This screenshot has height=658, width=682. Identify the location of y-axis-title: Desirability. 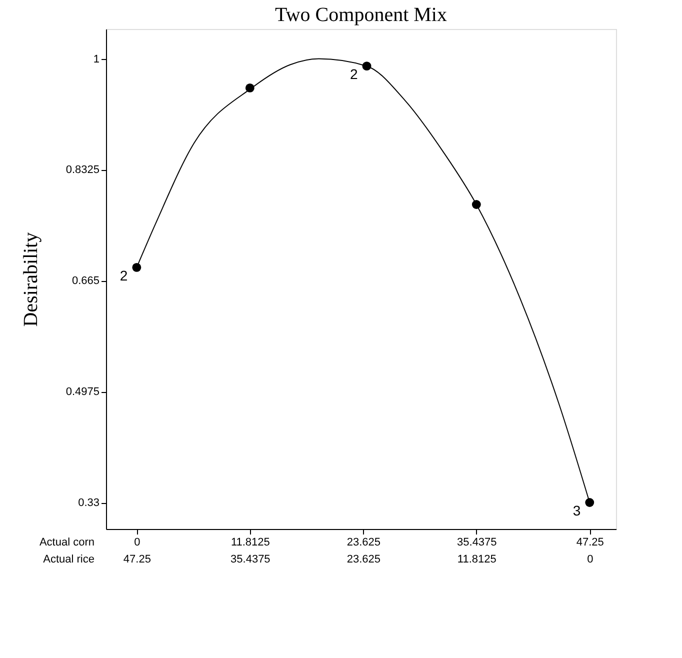
(31, 279).